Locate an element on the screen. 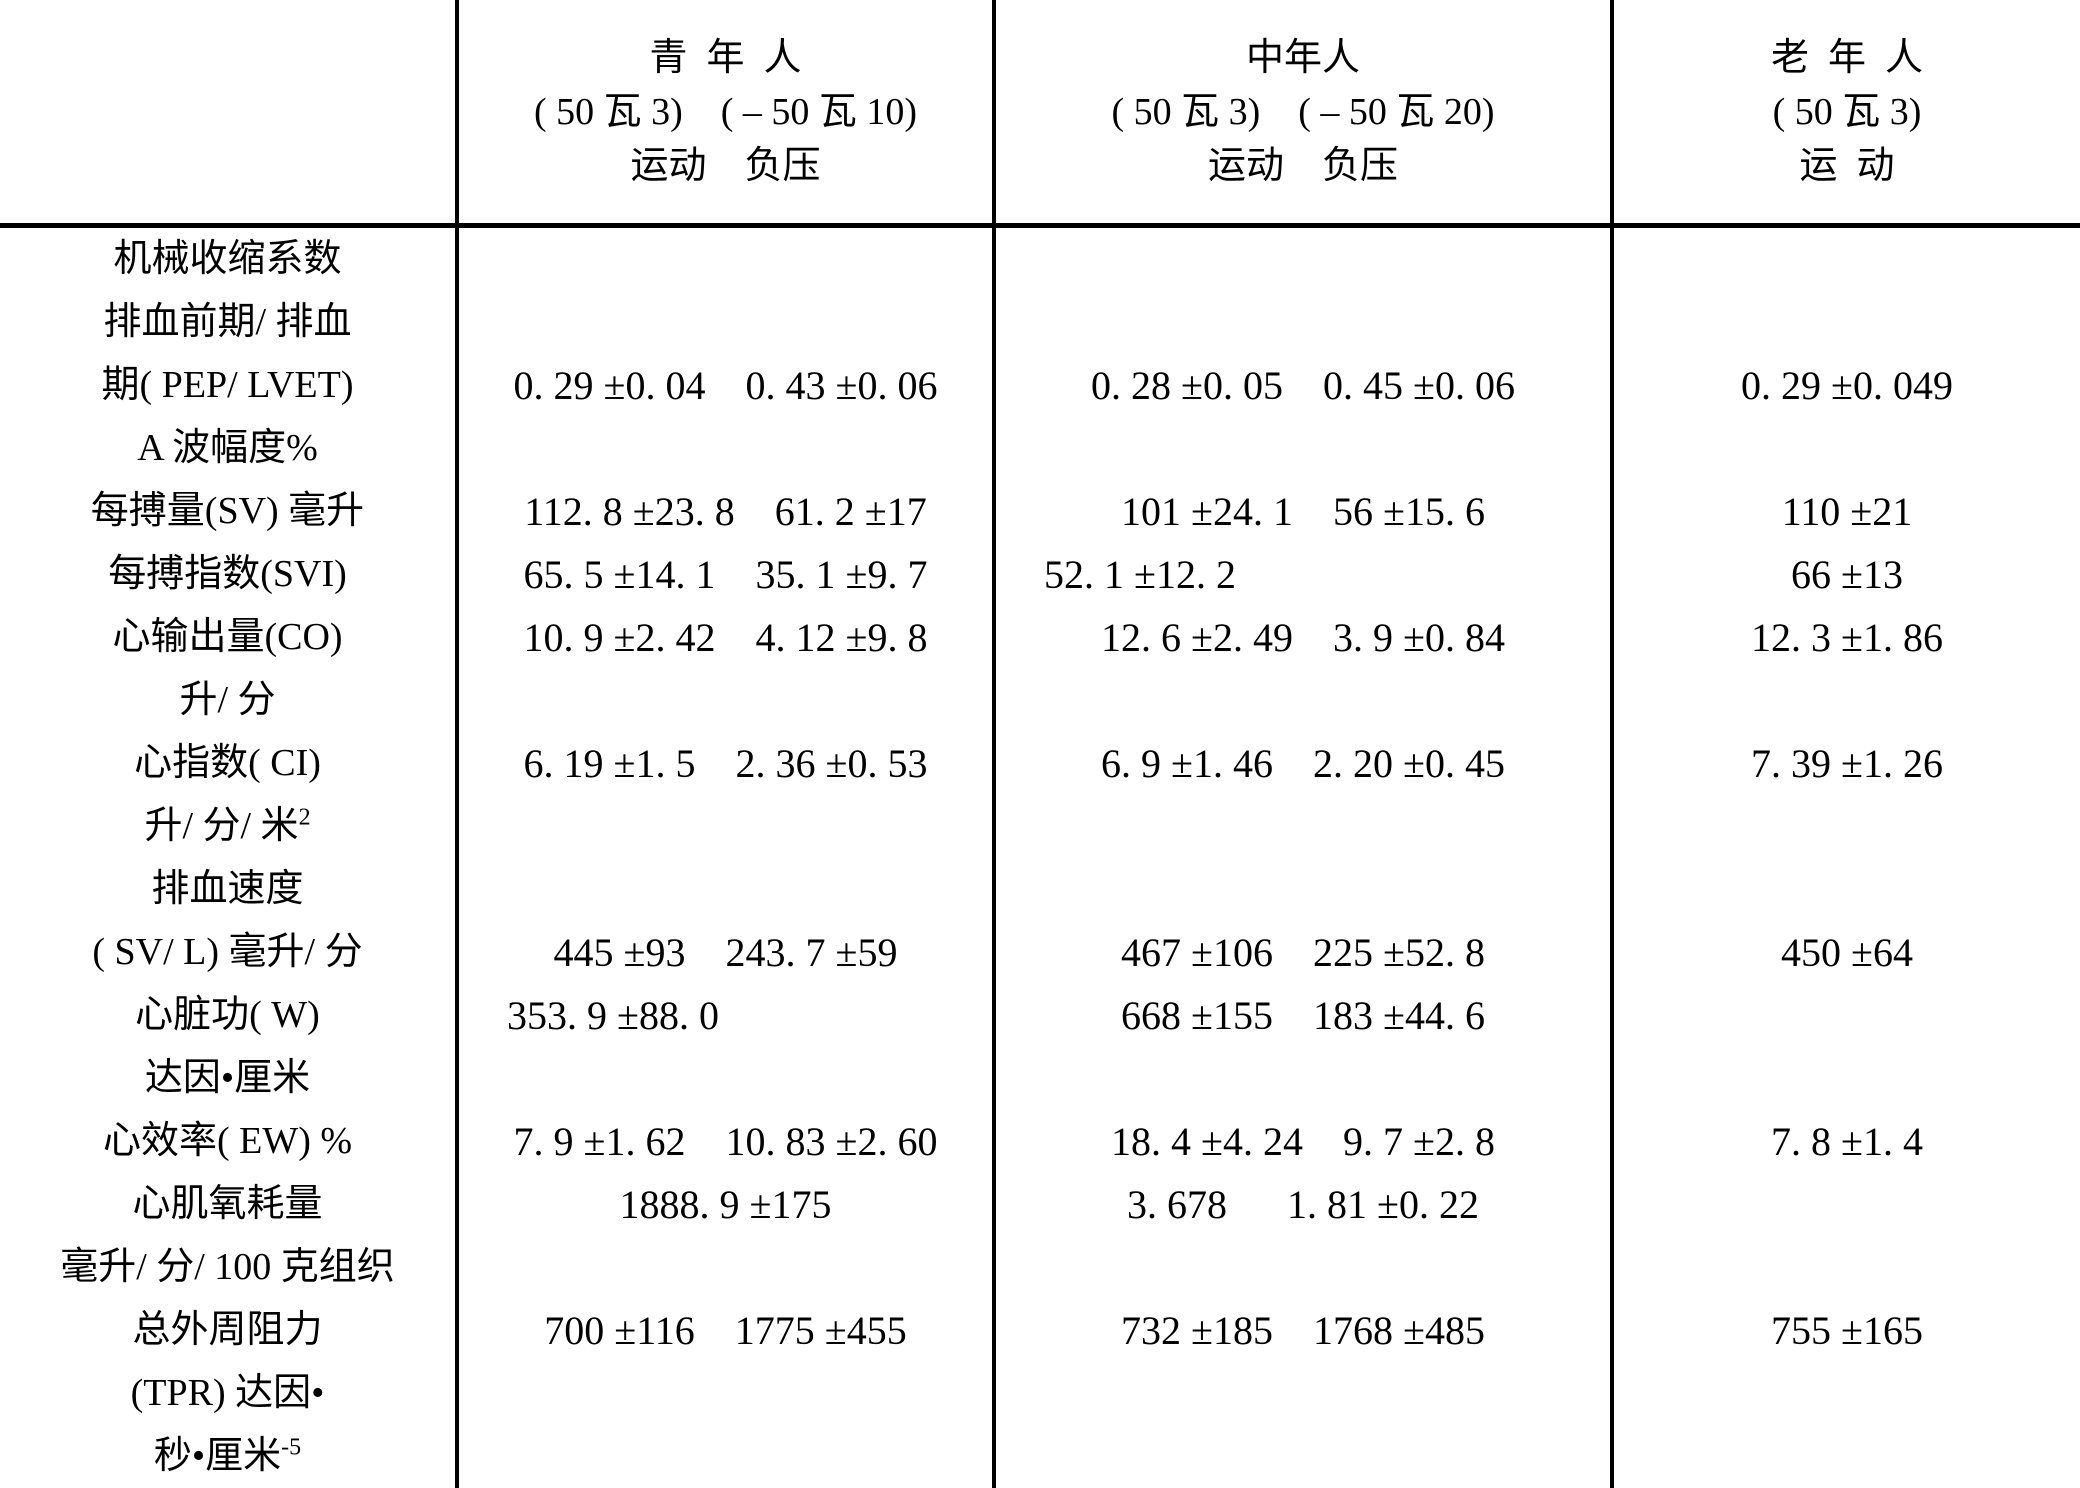 This screenshot has width=2080, height=1488. header-old-conditions: 运 动 is located at coordinates (1847, 165).